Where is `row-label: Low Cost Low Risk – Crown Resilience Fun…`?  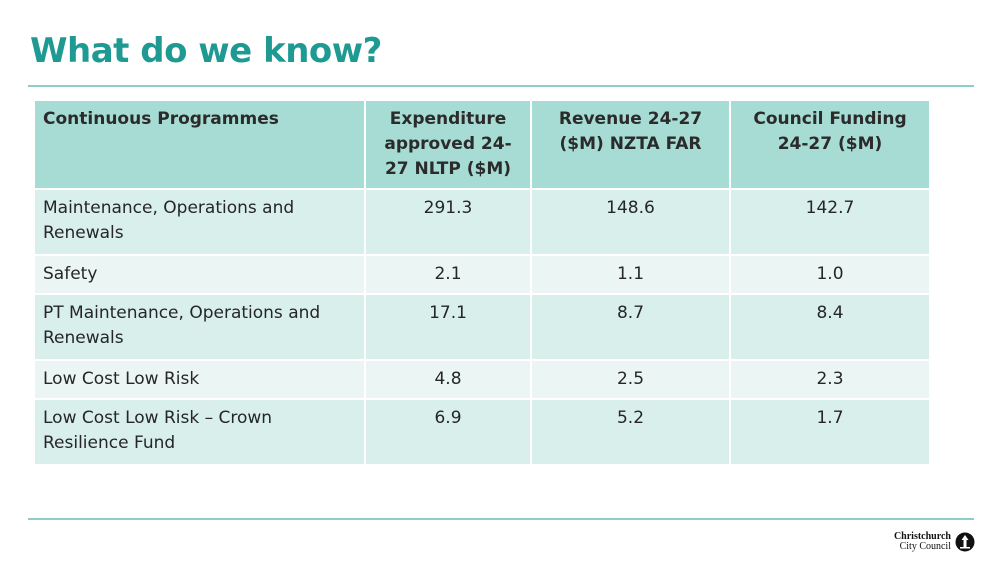
row-label: Low Cost Low Risk – Crown Resilience Fun… is located at coordinates (199, 432).